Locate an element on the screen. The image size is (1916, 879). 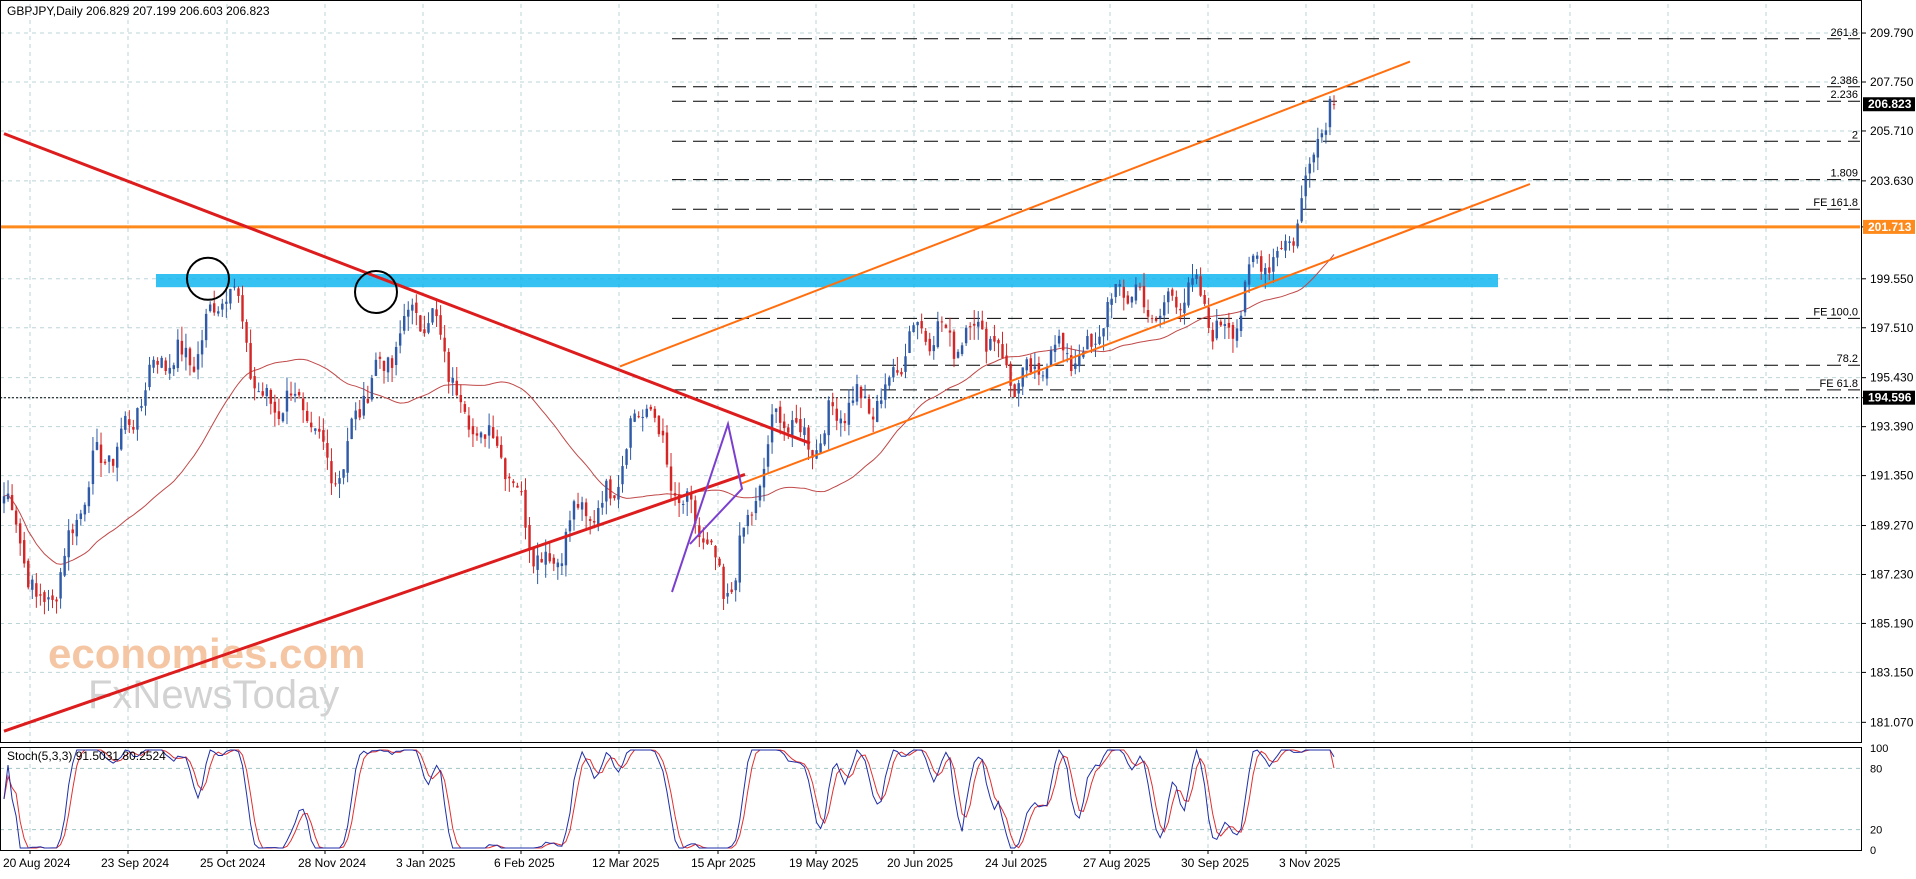
resistance-price-tag-text: 201.713 is located at coordinates (1890, 227).